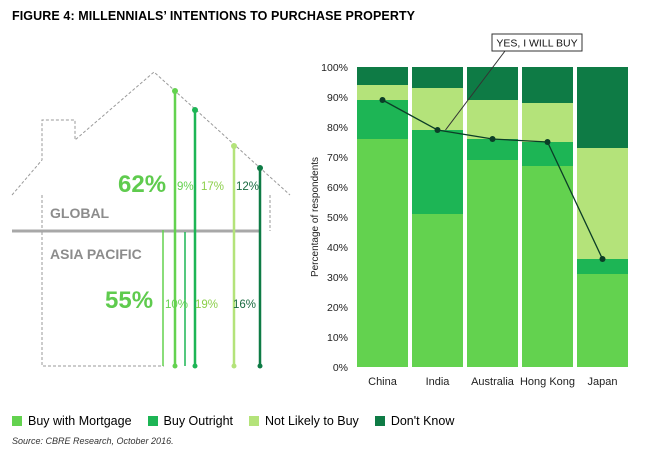 This screenshot has width=650, height=455. I want to click on house-values: 62% 9% 17% 12% 55% 10% 19% 16%, so click(182, 242).